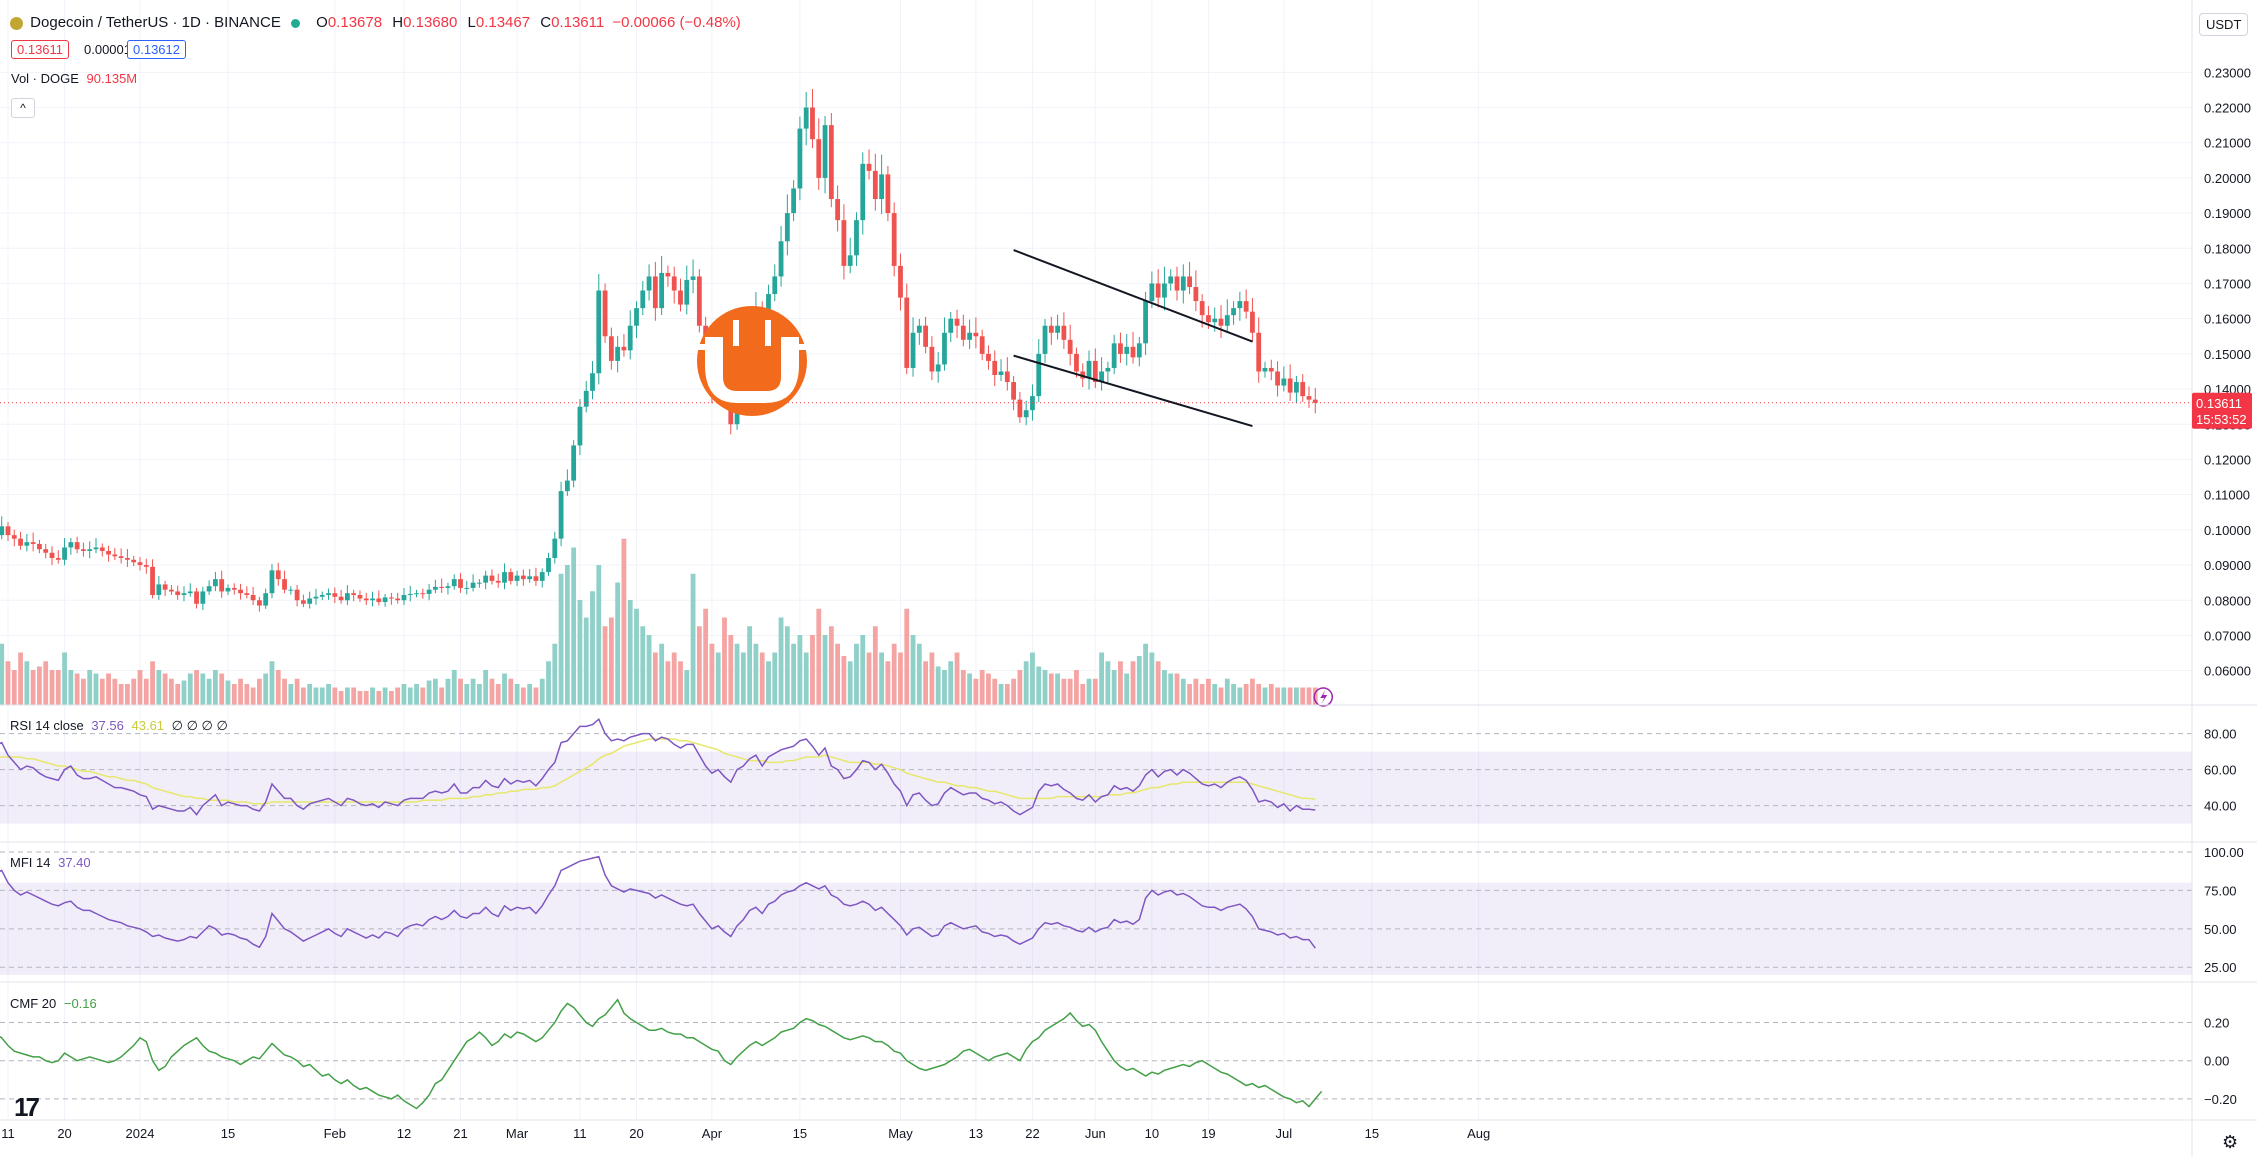  I want to click on rsi-label: RSI 14 close, so click(47, 725).